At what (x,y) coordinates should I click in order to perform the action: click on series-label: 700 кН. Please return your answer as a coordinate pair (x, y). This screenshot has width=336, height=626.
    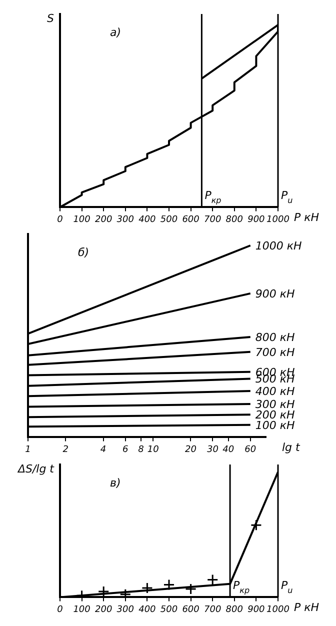
    Looking at the image, I should click on (275, 352).